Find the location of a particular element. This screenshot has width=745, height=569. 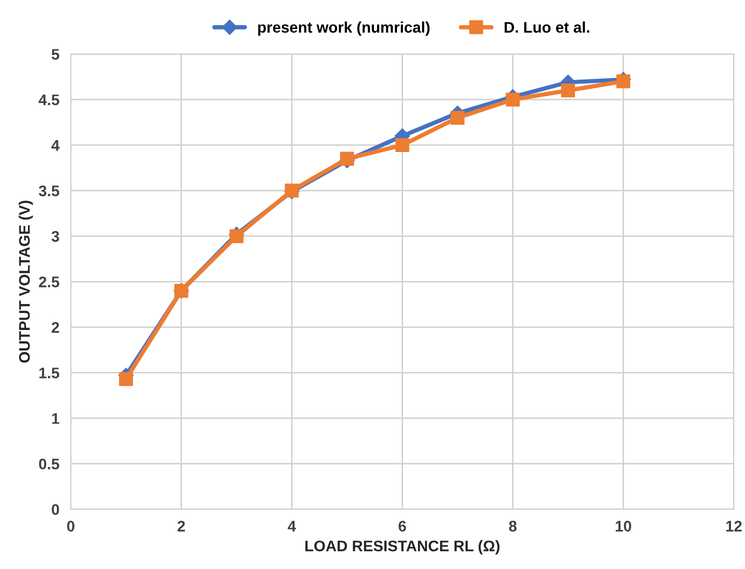

y-tick-label: 4 is located at coordinates (55, 145).